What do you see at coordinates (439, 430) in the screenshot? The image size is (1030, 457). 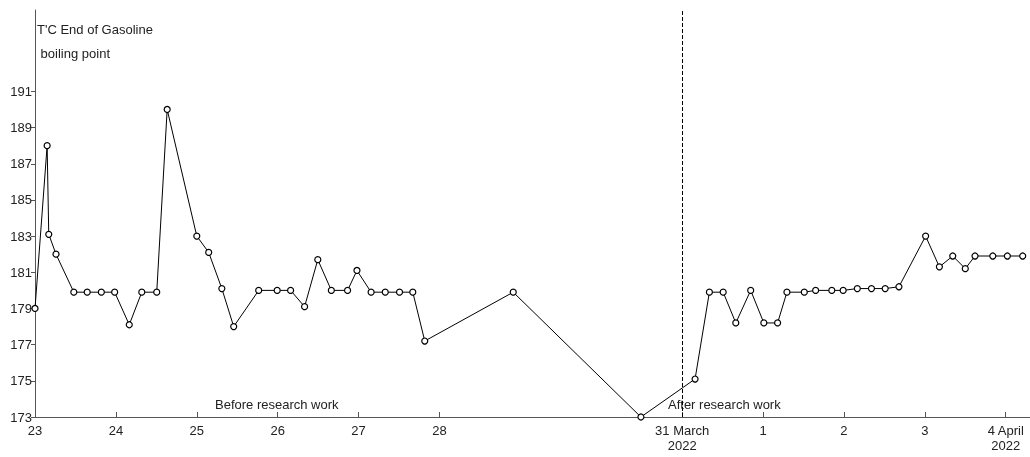 I see `x-tick-label: 28` at bounding box center [439, 430].